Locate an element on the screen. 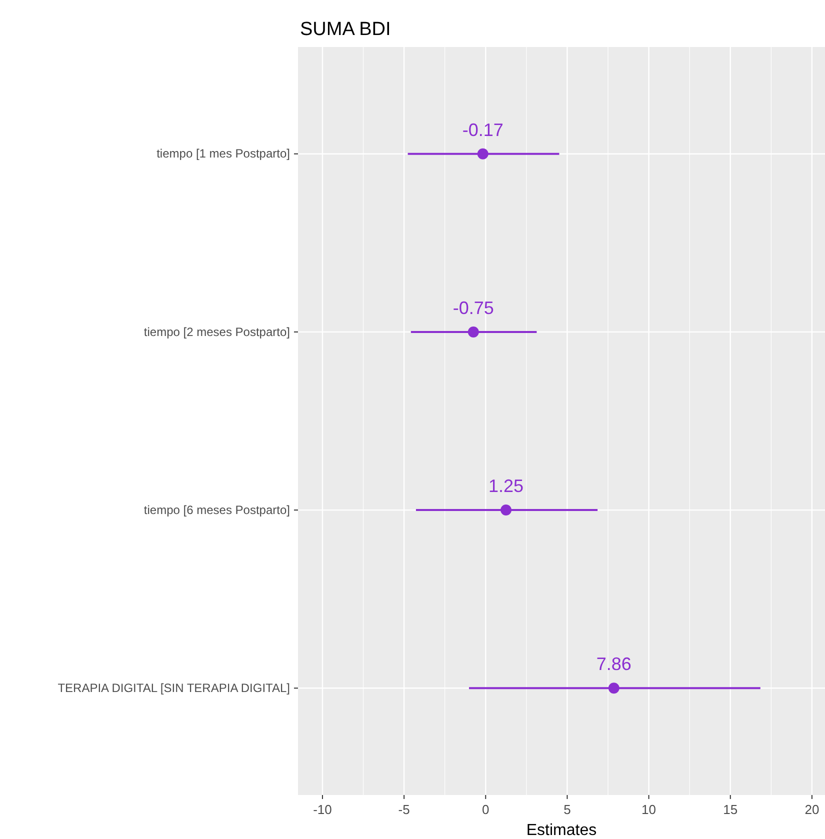  y-tick-label: tiempo [1 mes Postparto] is located at coordinates (223, 153).